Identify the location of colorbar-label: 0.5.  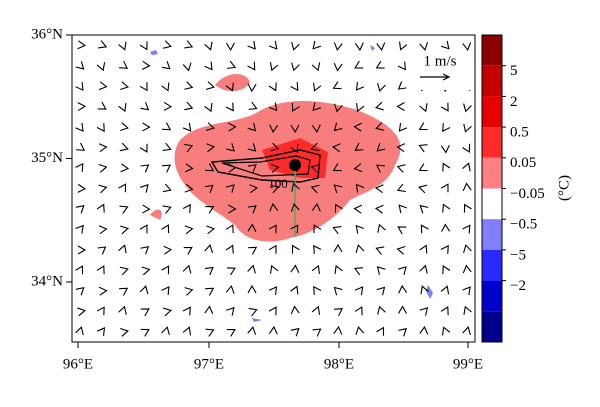
(519, 133).